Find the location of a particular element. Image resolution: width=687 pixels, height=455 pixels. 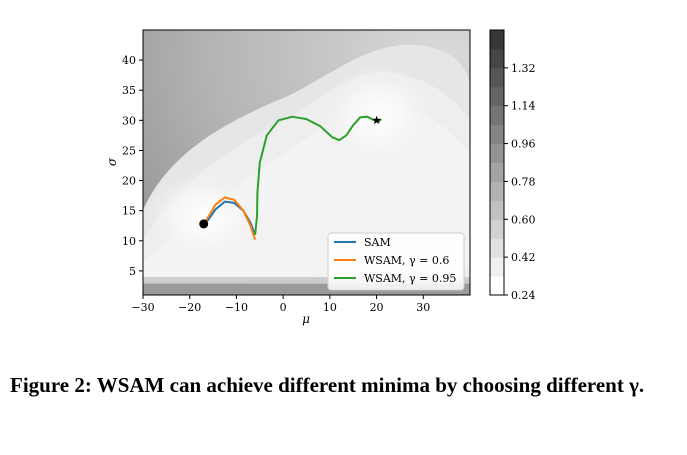

x-tick-label: 0 is located at coordinates (283, 307).